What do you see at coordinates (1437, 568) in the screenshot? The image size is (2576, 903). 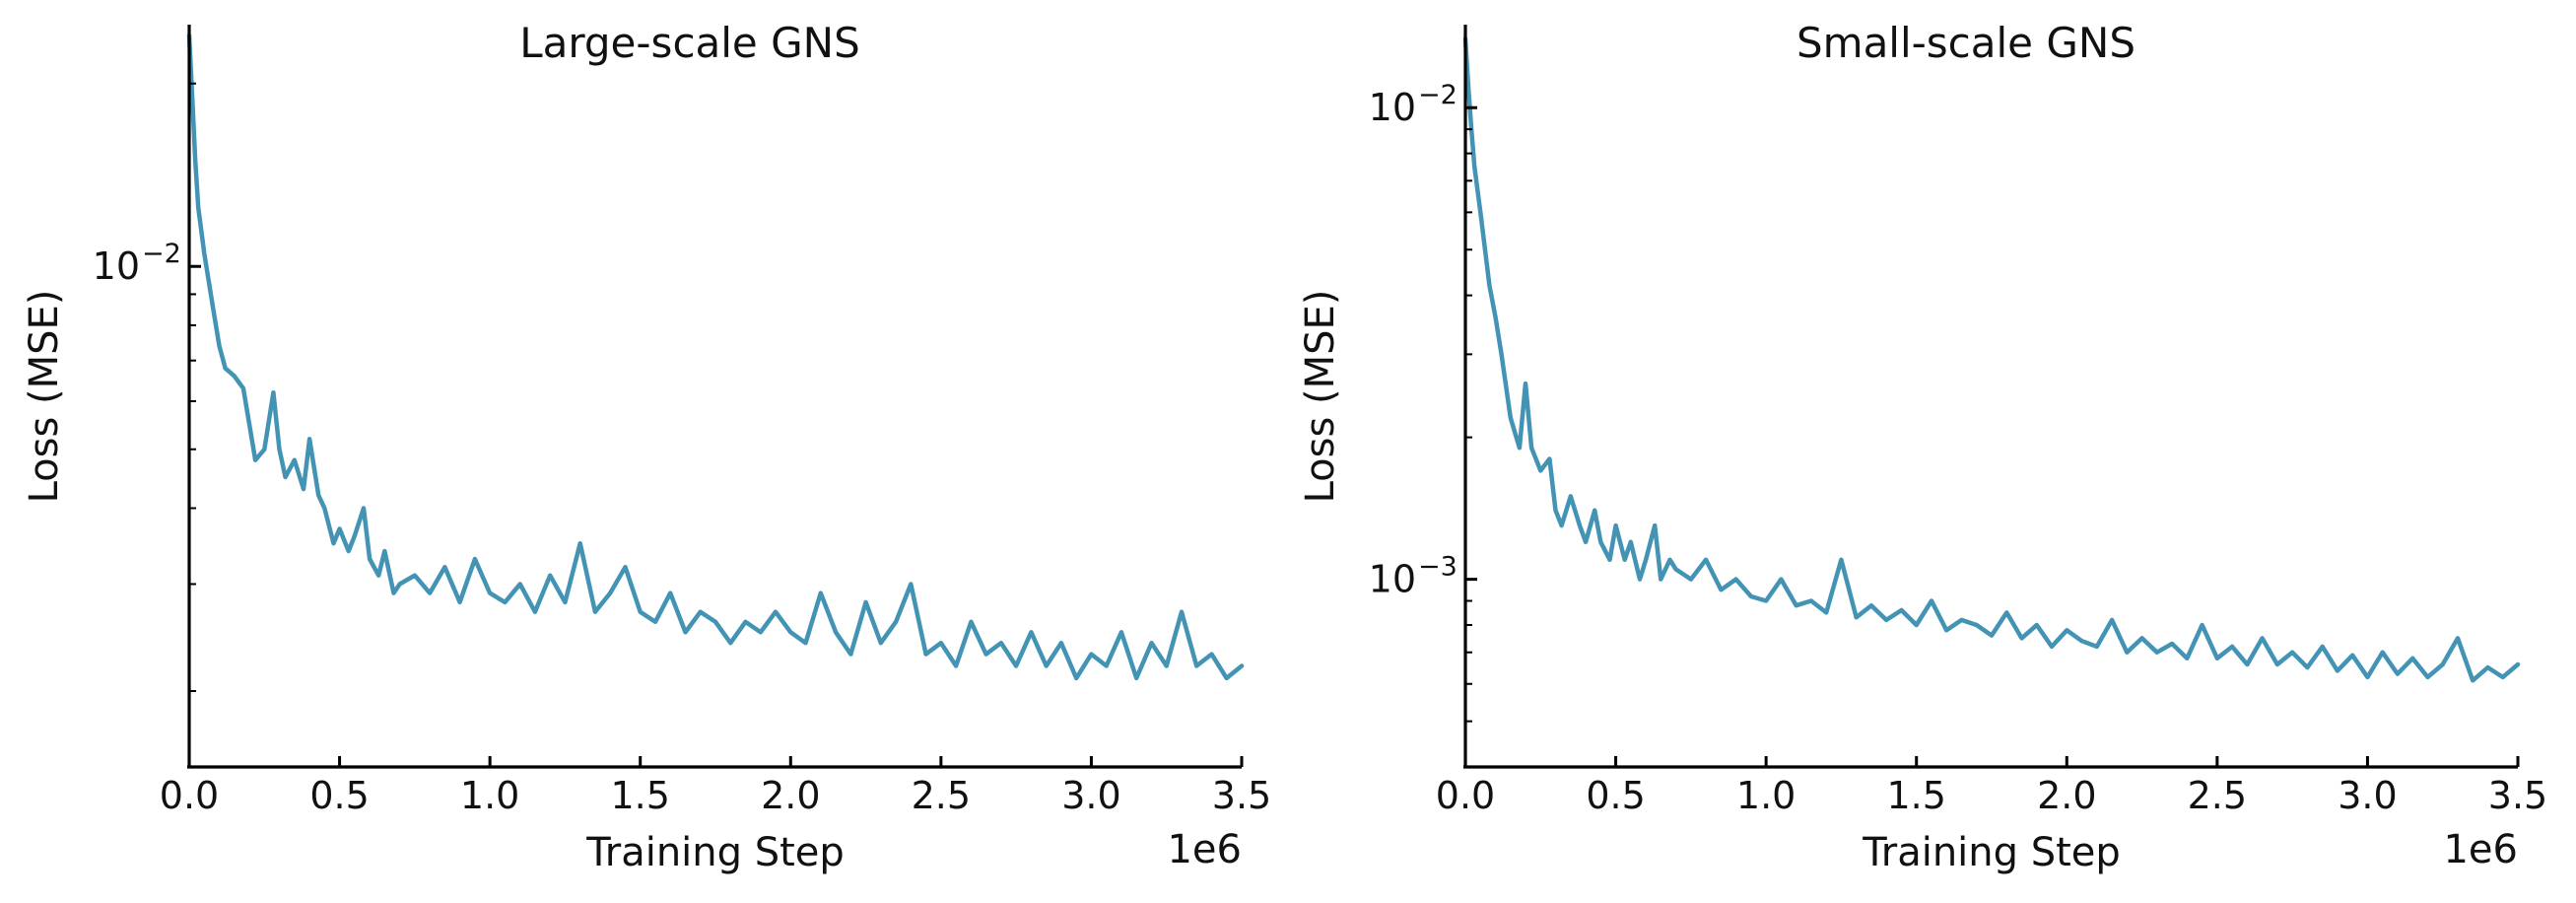 I see `y-tick-label-exponent: −3` at bounding box center [1437, 568].